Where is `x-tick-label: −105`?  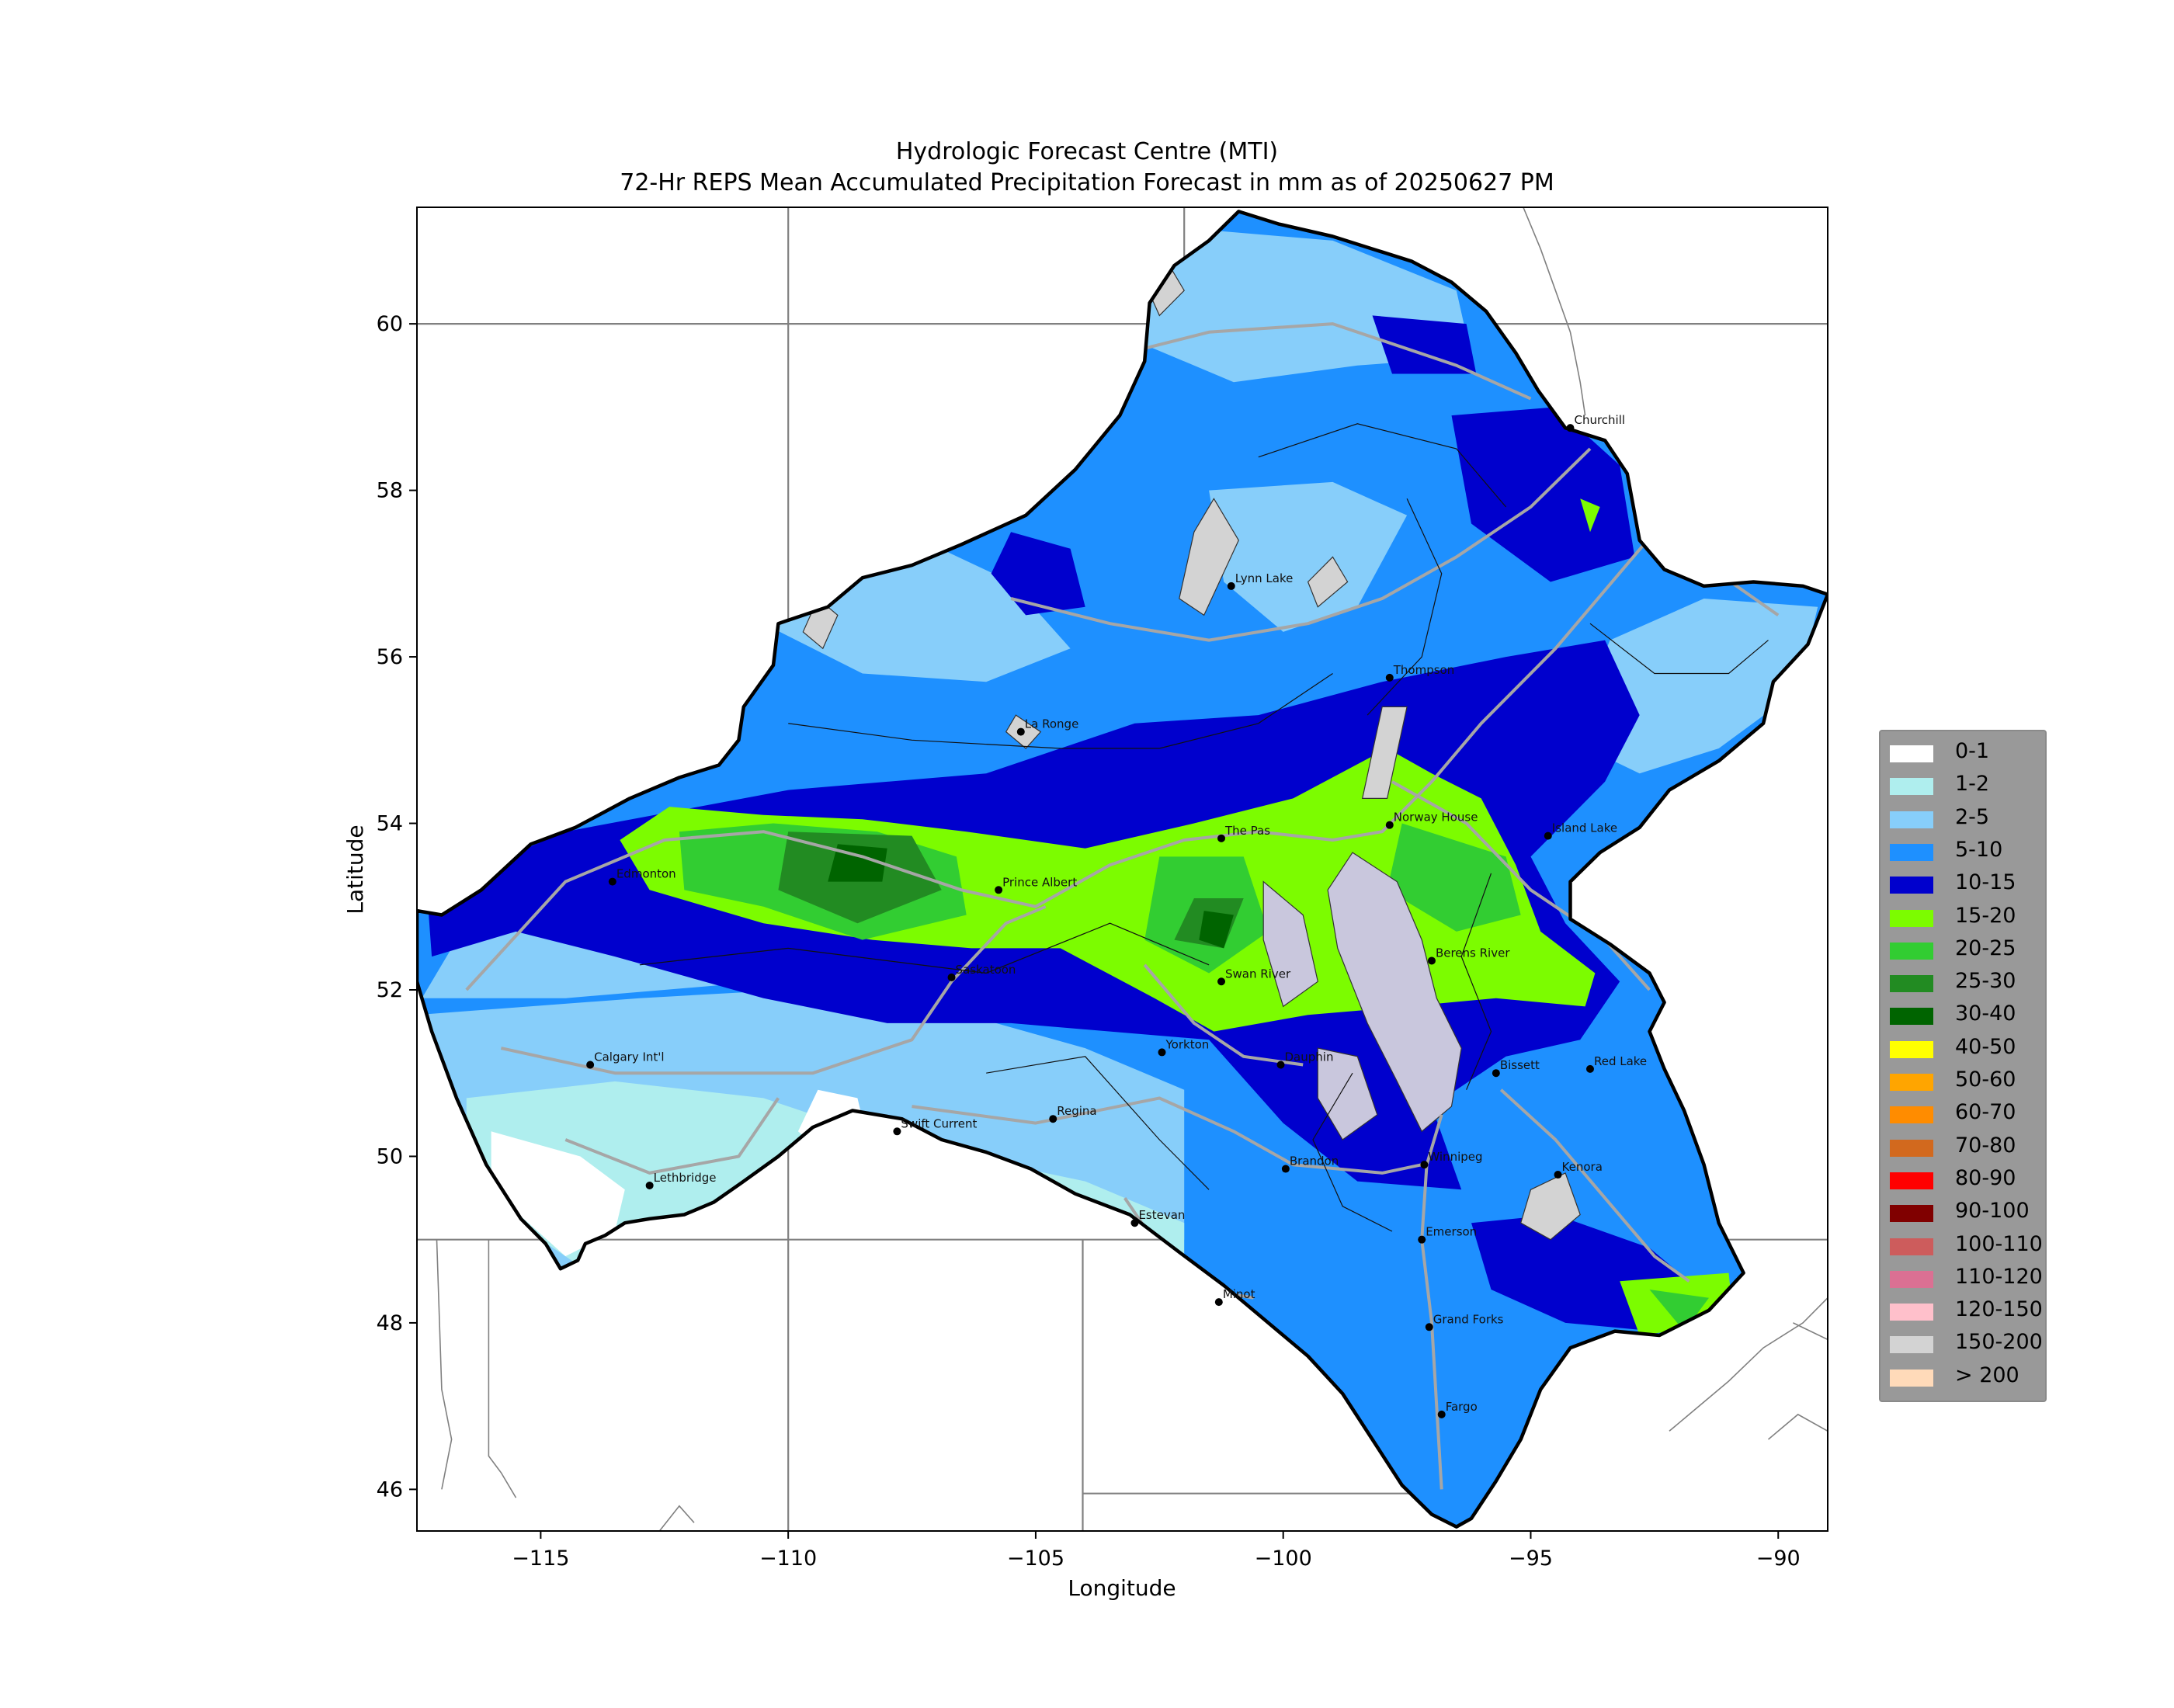 x-tick-label: −105 is located at coordinates (1036, 1559).